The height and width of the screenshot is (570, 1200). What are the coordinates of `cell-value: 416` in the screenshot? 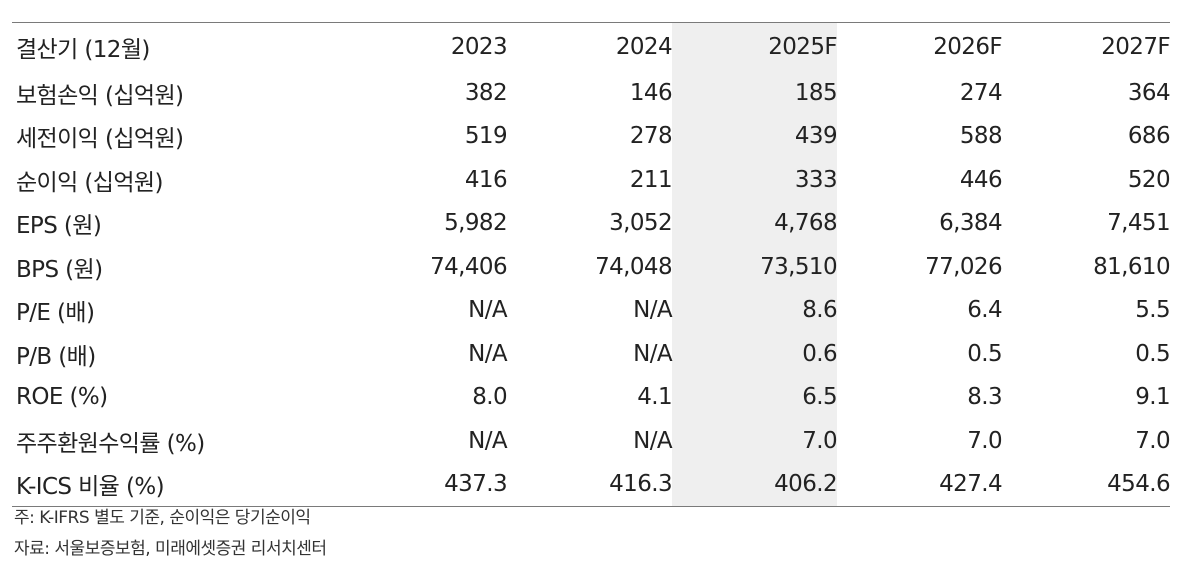 It's located at (486, 179).